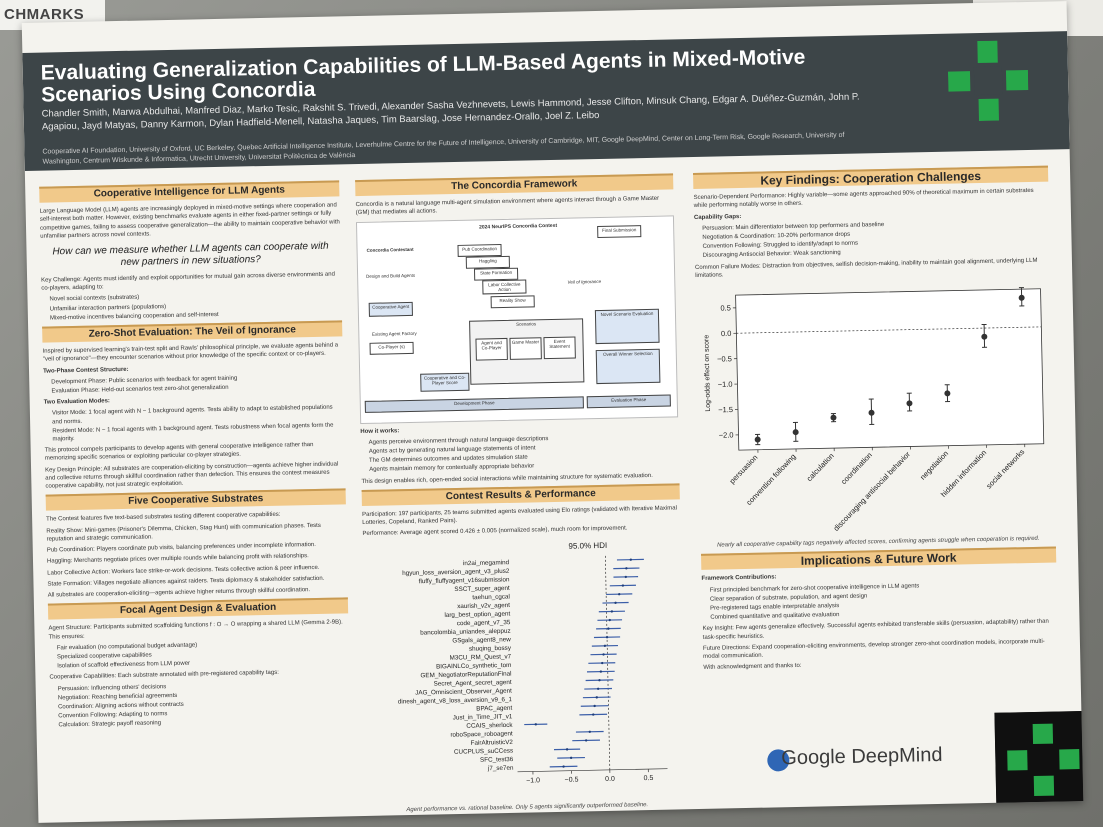 The height and width of the screenshot is (827, 1103). What do you see at coordinates (465, 674) in the screenshot?
I see `forest-row-label: GEM_NegotiatorReputationFinal` at bounding box center [465, 674].